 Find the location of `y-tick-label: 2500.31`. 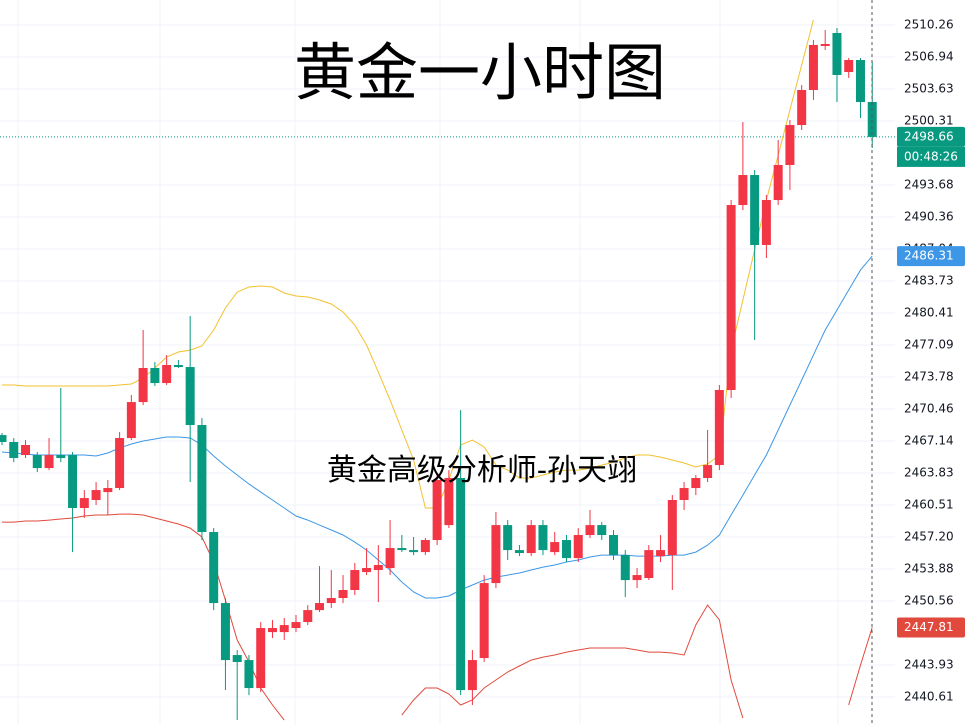

y-tick-label: 2500.31 is located at coordinates (929, 120).